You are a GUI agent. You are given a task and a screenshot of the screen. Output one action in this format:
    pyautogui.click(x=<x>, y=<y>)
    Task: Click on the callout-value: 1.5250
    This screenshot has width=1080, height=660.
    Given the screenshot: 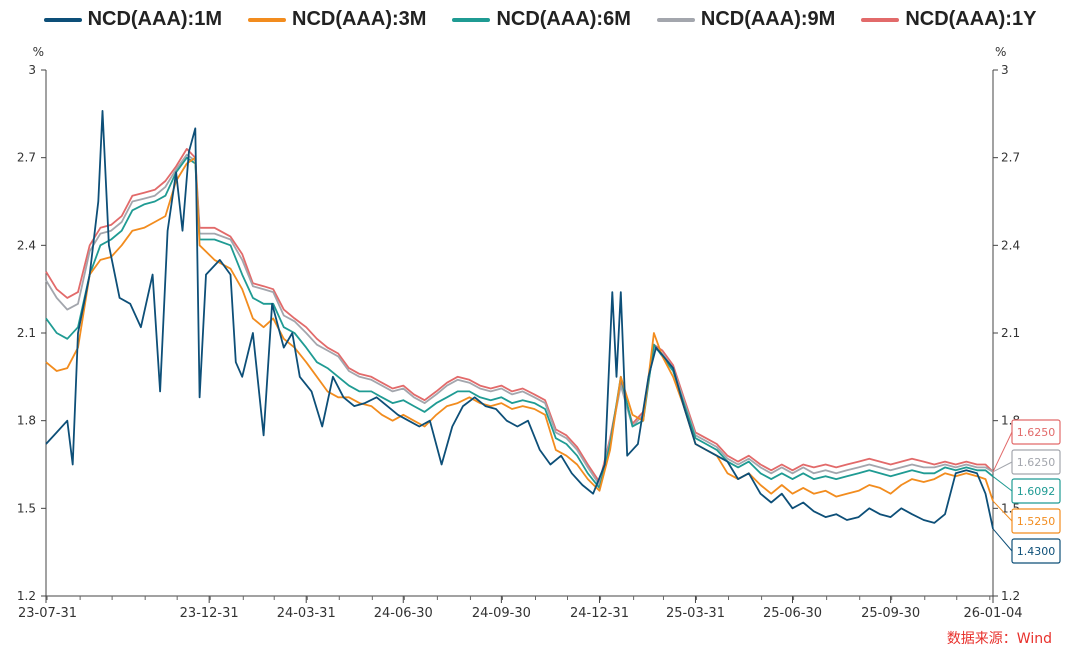 What is the action you would take?
    pyautogui.click(x=1036, y=521)
    